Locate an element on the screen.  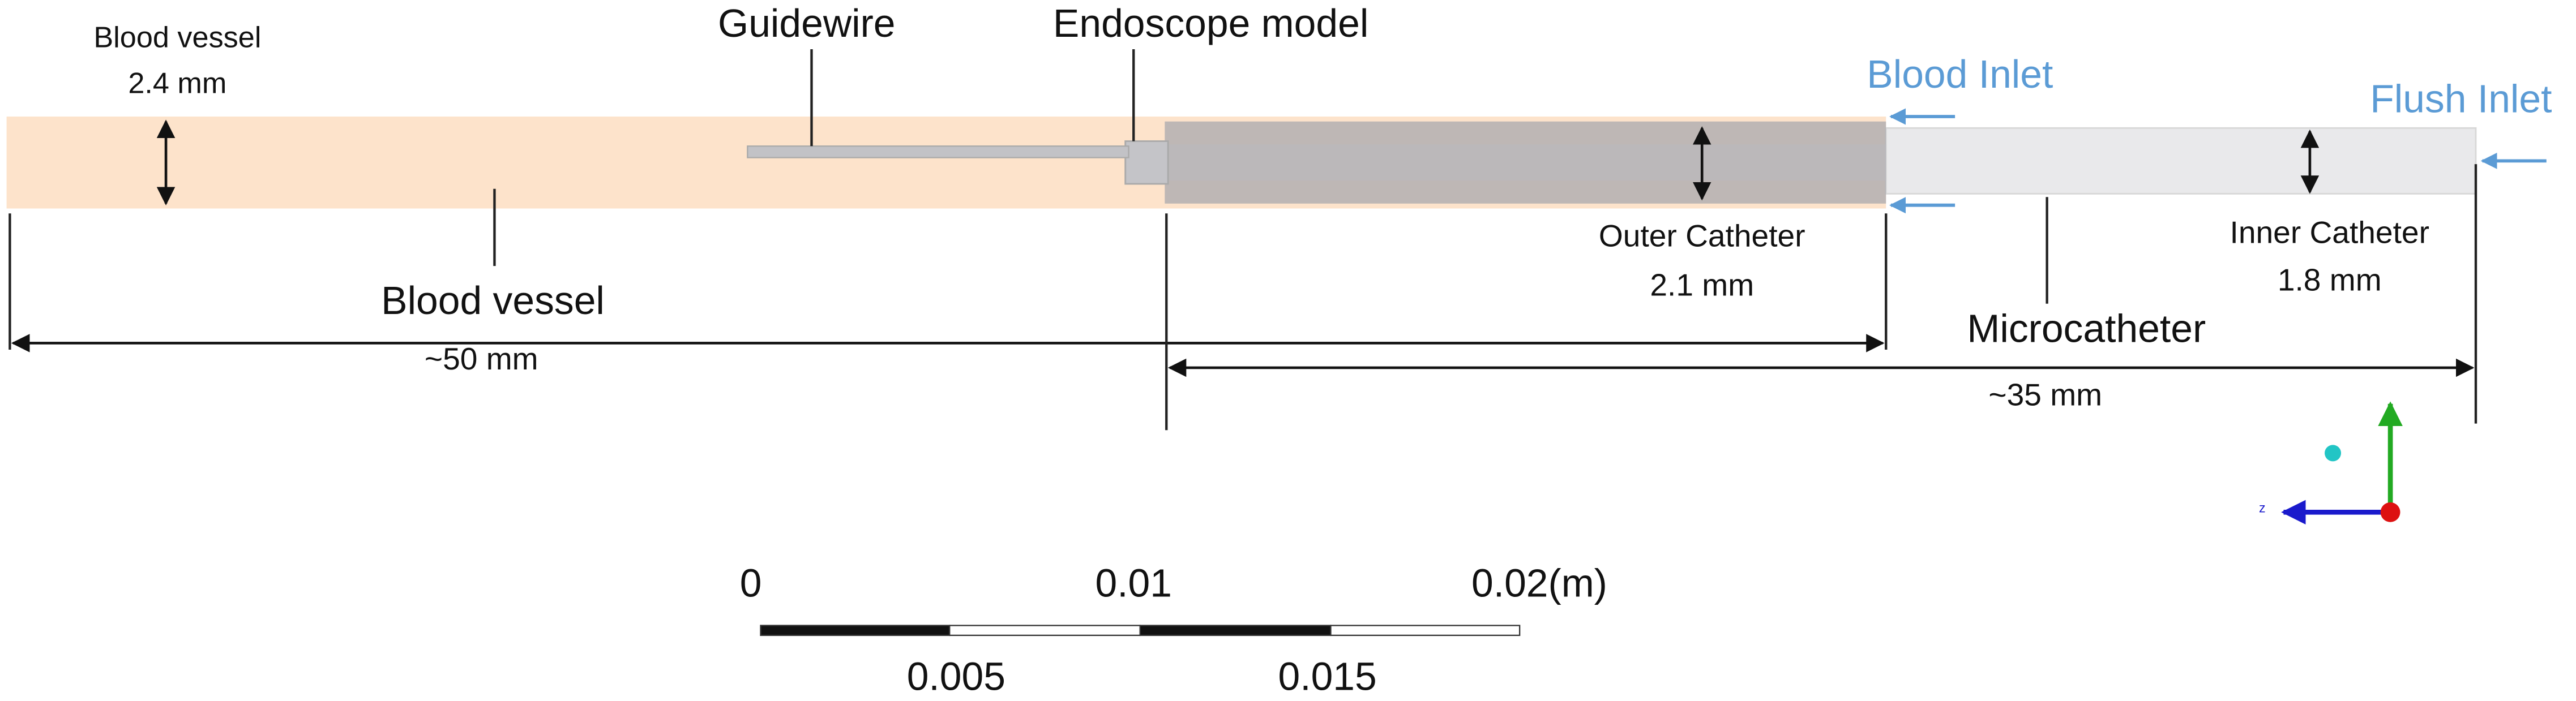
scale-label: 0.005 is located at coordinates (956, 677).